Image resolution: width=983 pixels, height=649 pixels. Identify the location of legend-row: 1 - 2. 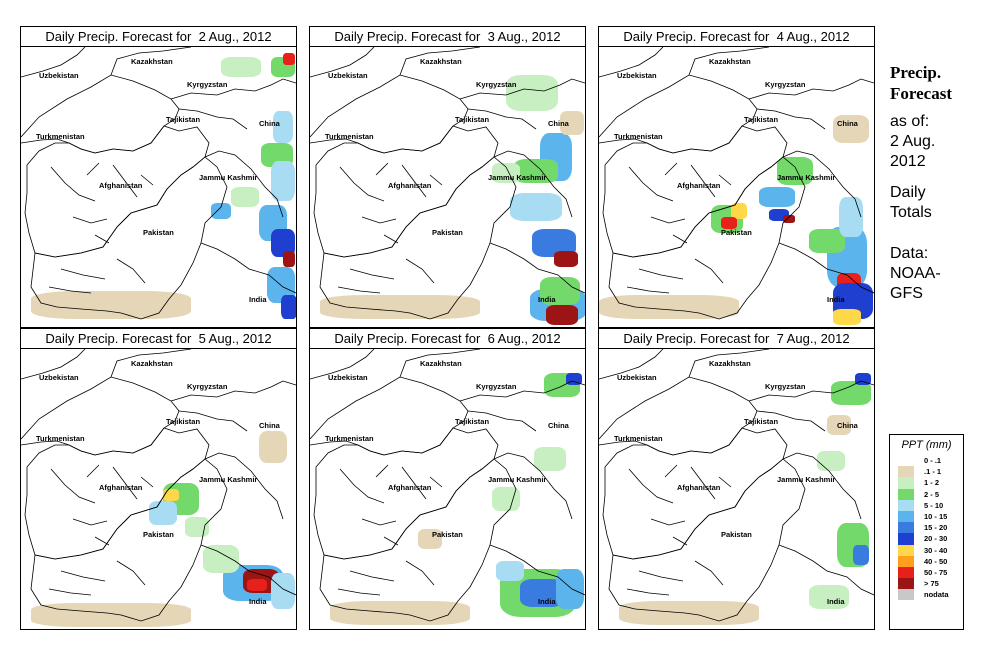
(930, 483).